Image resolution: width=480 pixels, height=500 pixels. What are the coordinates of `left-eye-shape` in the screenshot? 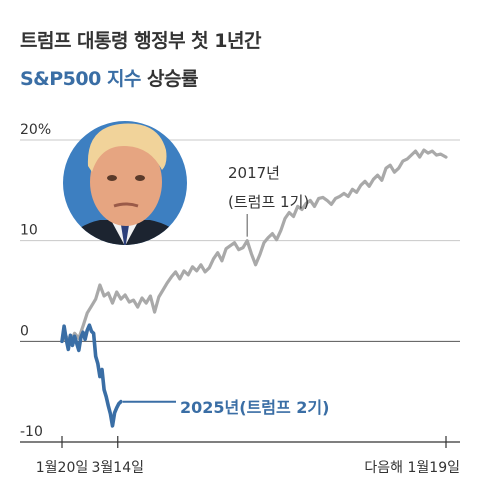 It's located at (112, 178).